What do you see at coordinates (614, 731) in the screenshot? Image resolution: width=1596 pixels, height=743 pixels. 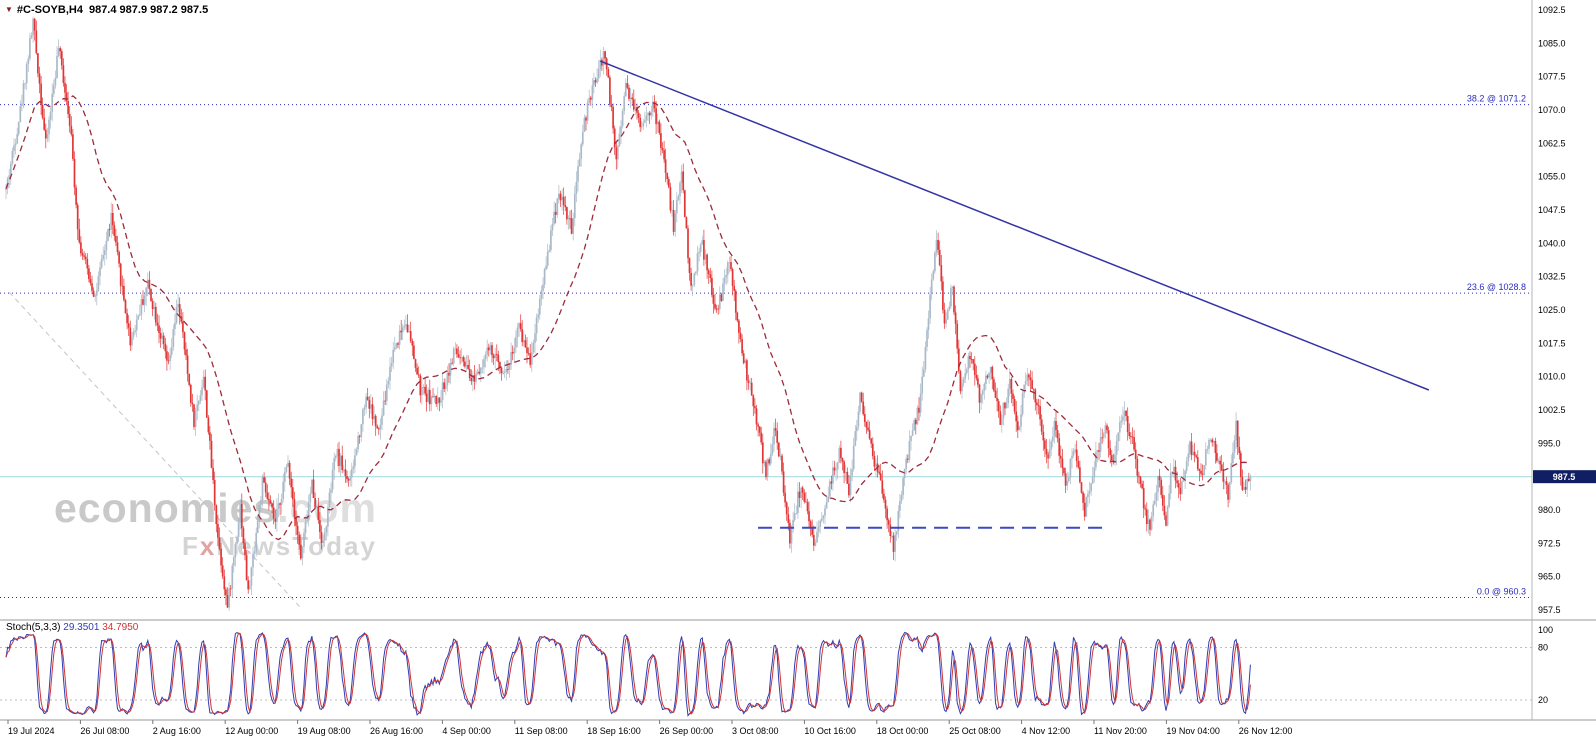 I see `time-axis-label: 18 Sep 16:00` at bounding box center [614, 731].